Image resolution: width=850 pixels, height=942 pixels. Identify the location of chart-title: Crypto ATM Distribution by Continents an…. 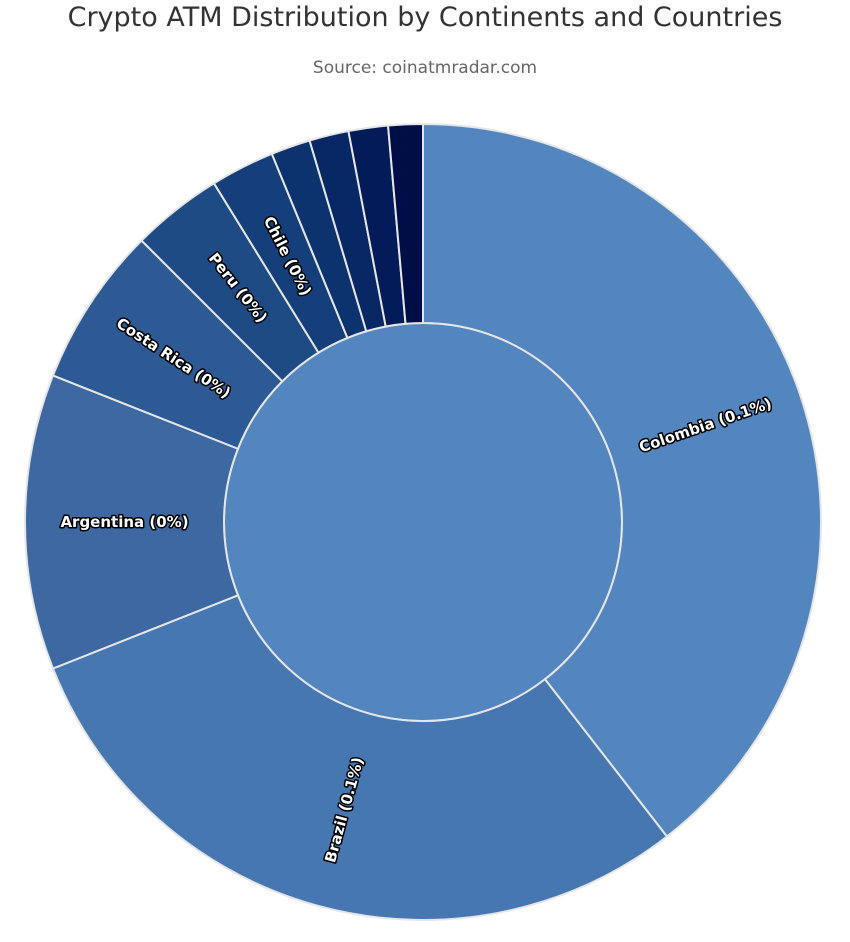
(425, 17).